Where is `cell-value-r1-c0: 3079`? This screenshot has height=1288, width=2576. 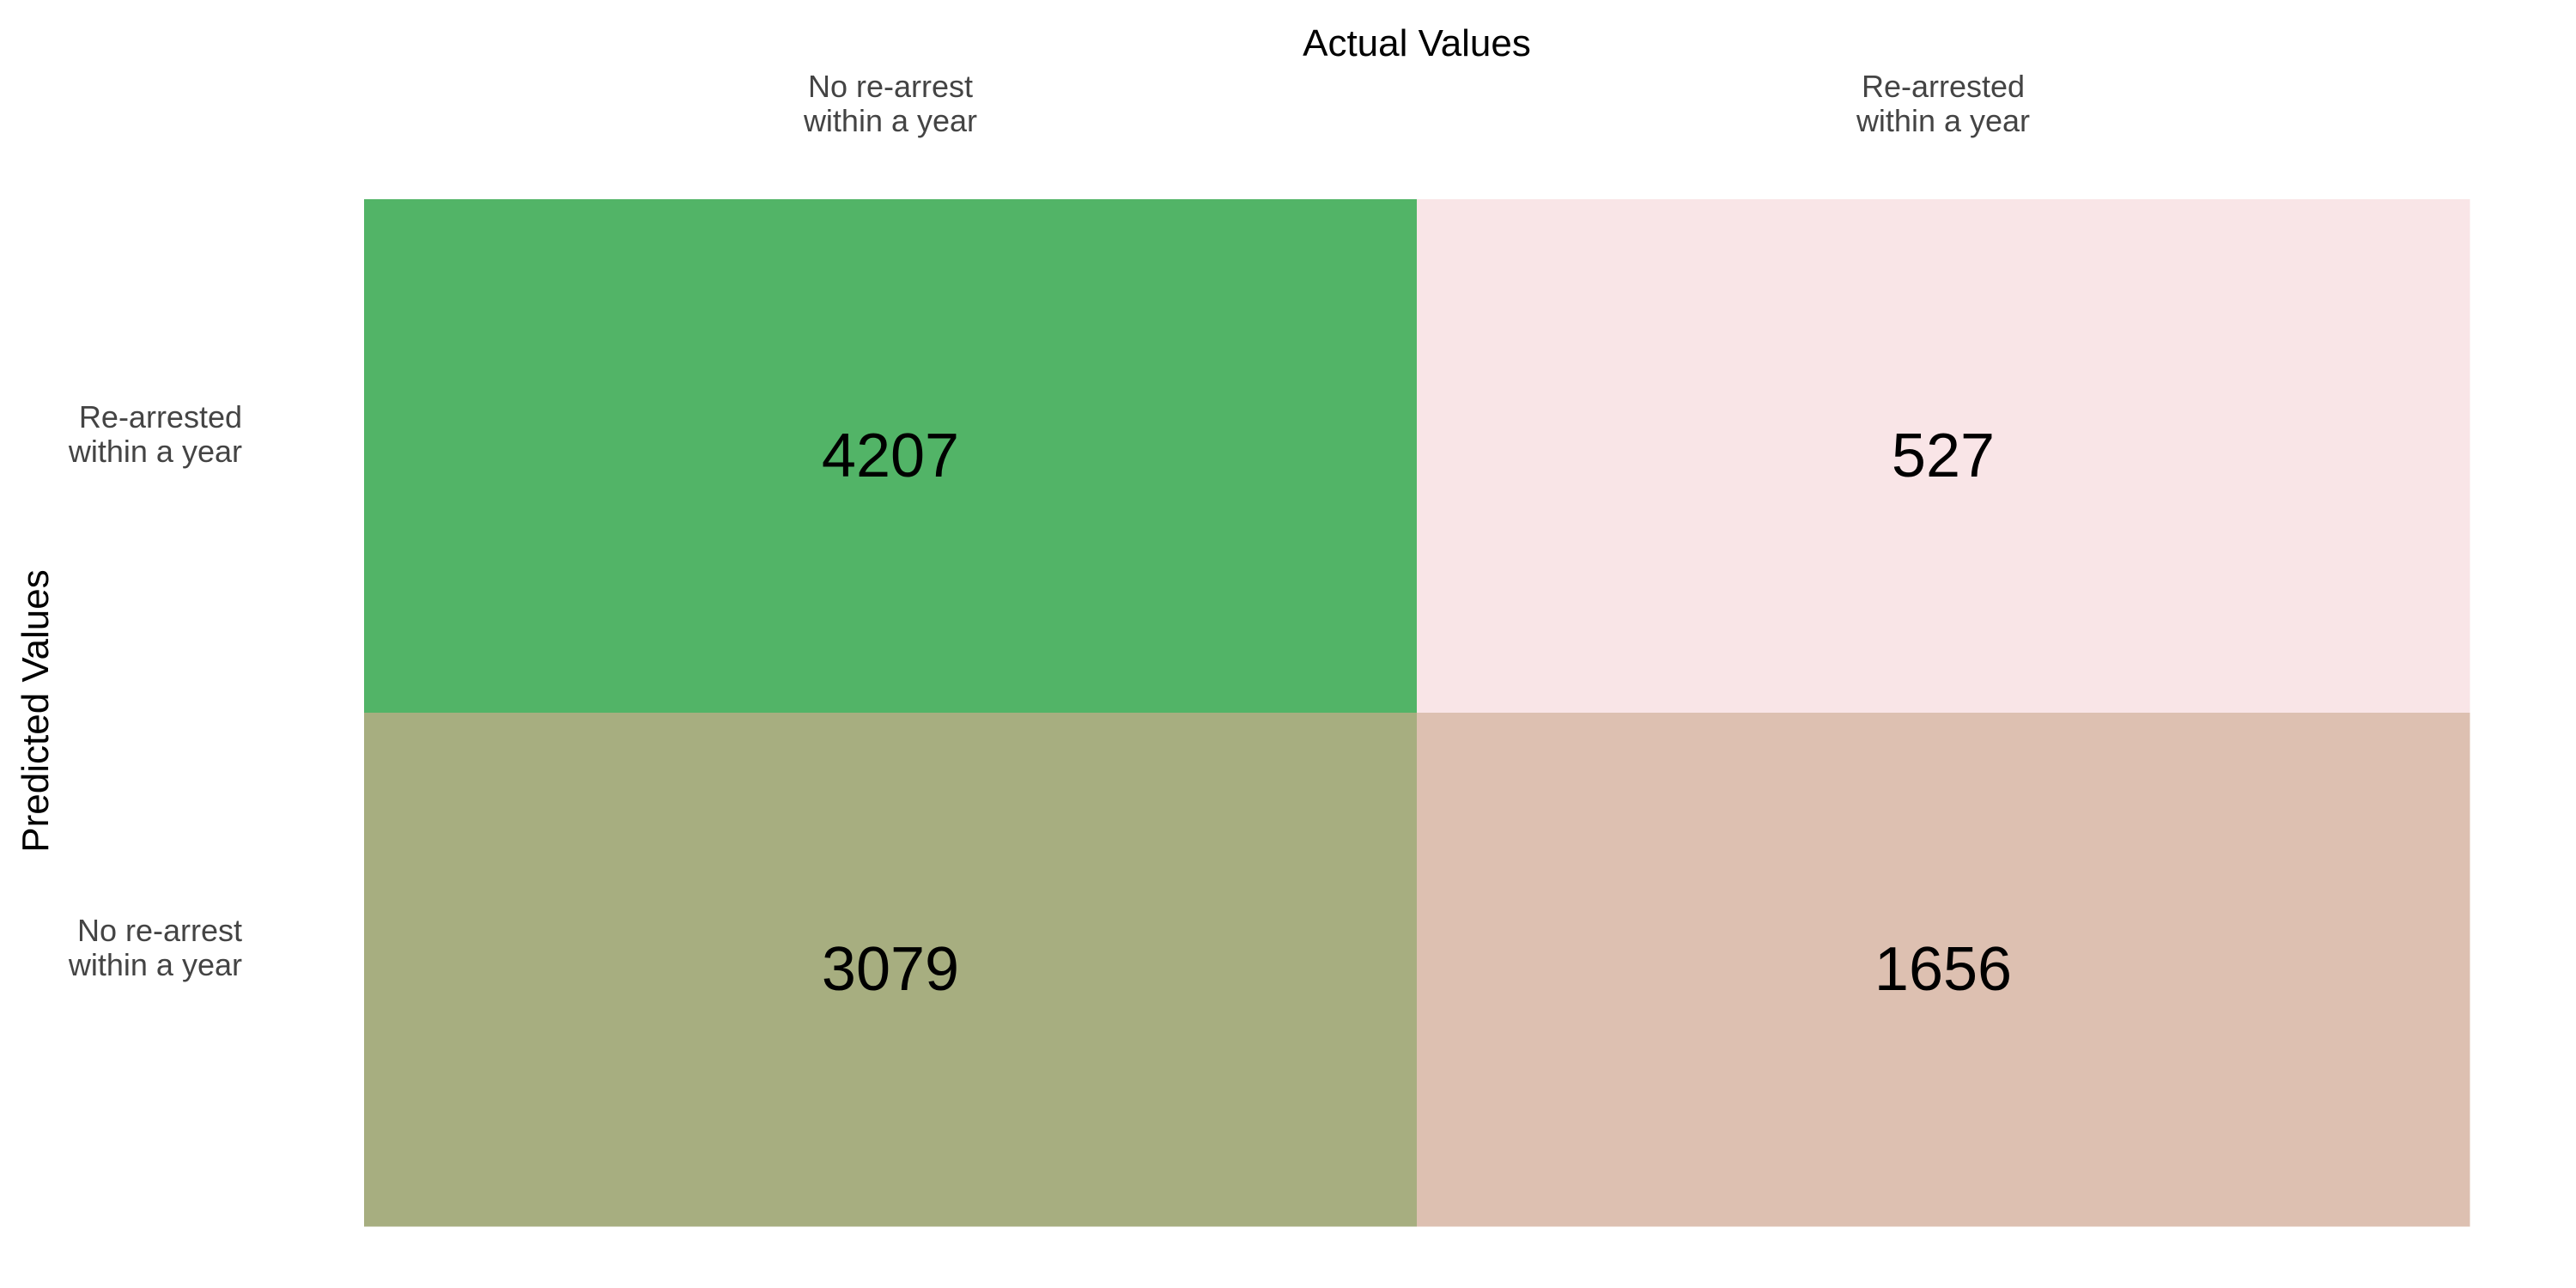 cell-value-r1-c0: 3079 is located at coordinates (890, 969).